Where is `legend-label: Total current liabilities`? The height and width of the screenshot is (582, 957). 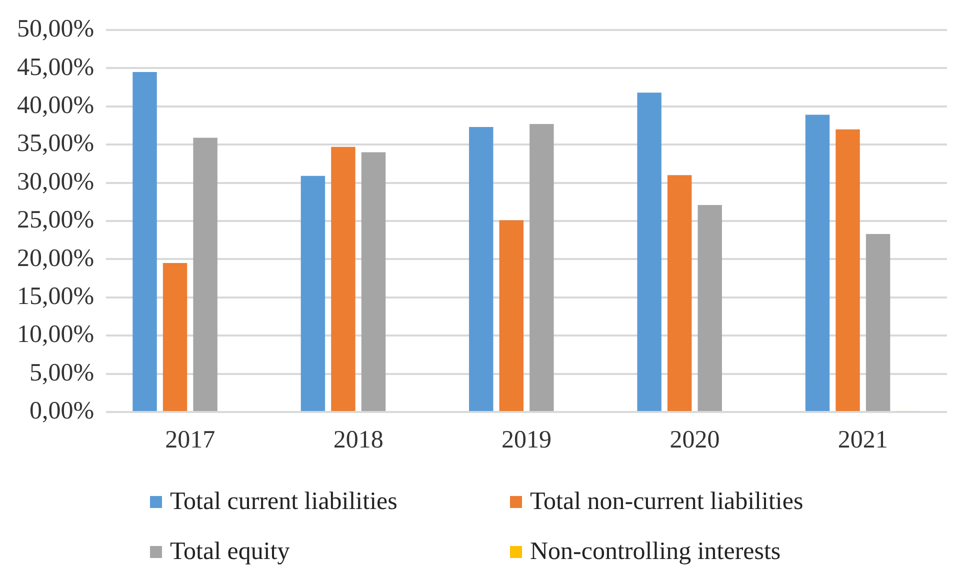 legend-label: Total current liabilities is located at coordinates (284, 502).